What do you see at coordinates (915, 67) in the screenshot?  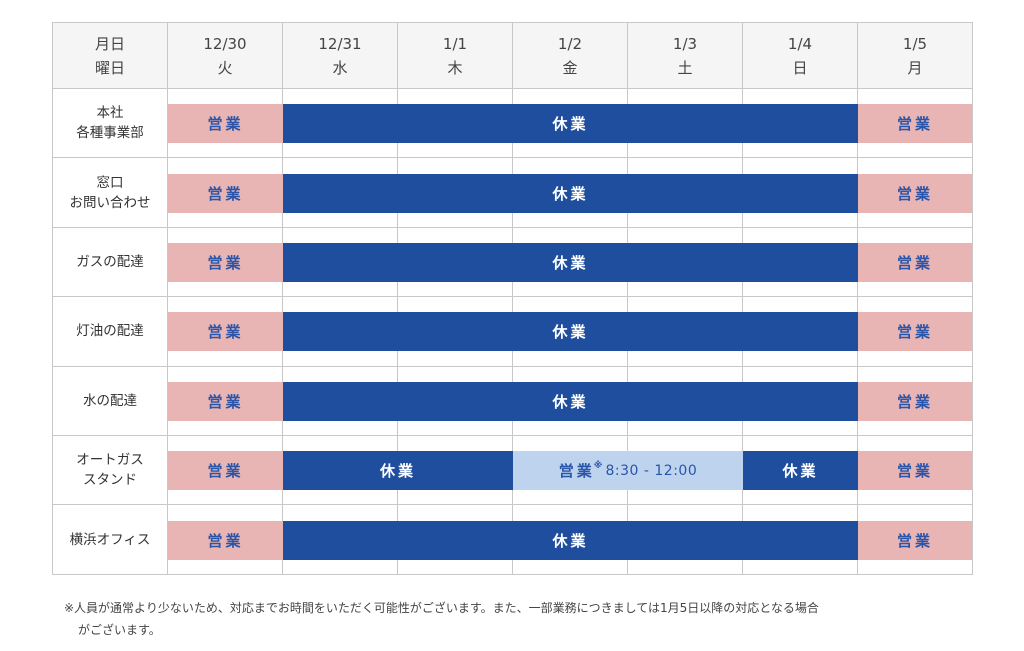 I see `day-weekday: 月` at bounding box center [915, 67].